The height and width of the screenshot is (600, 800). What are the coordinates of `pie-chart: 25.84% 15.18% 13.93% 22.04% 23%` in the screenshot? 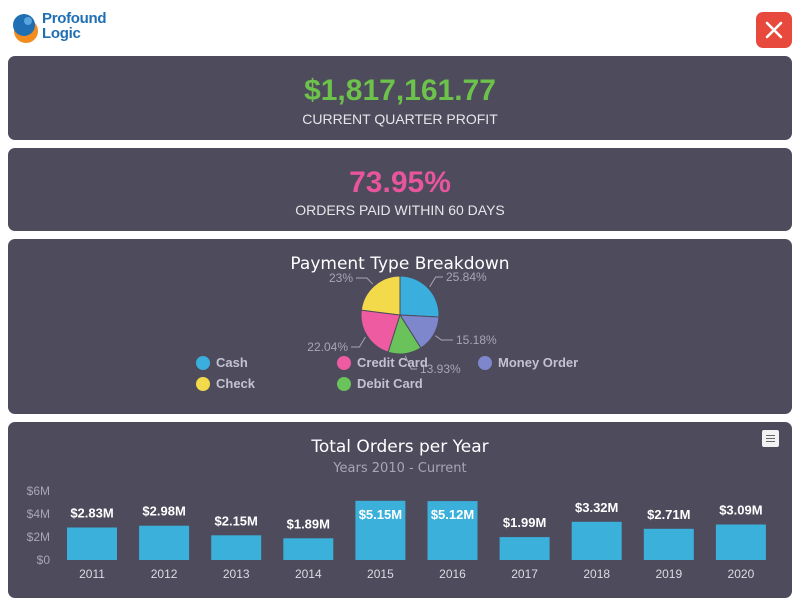 It's located at (402, 323).